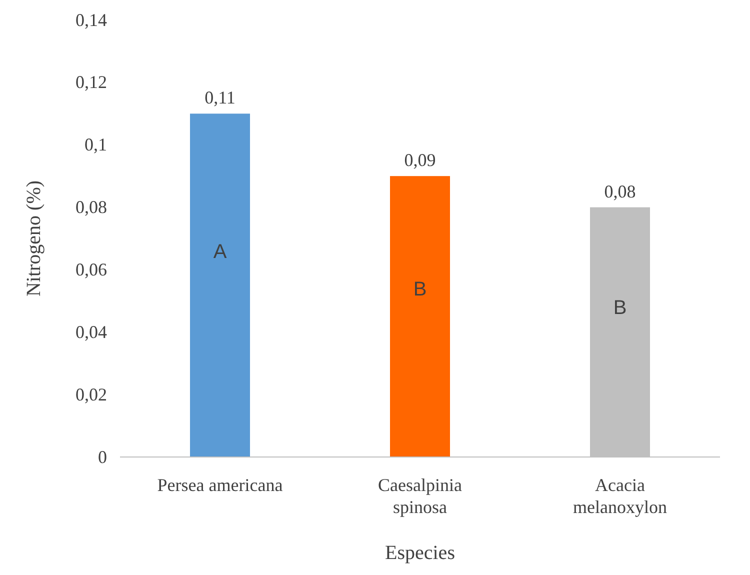 The width and height of the screenshot is (750, 575). Describe the element at coordinates (34, 238) in the screenshot. I see `y-axis-title: Nitrogeno (%)` at that location.